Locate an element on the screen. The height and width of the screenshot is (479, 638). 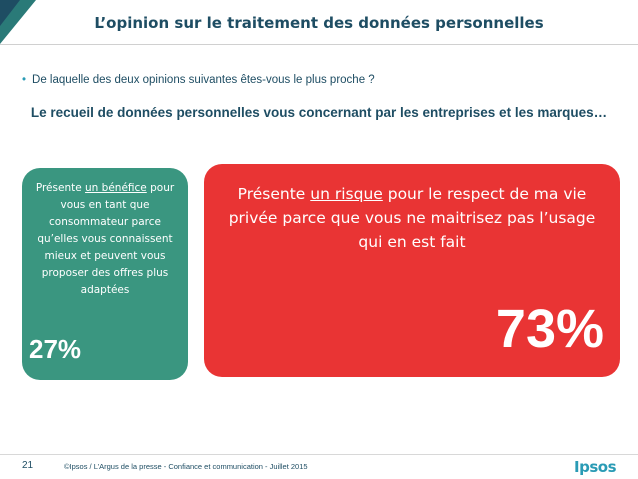
footer-divider is located at coordinates (319, 454).